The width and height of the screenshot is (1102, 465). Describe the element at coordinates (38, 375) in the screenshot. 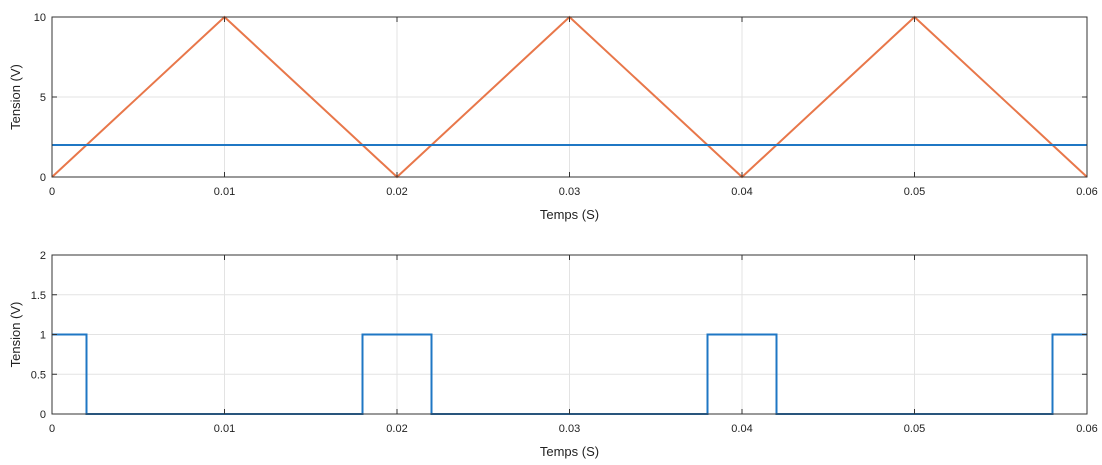

I see `bottom-y-tick-label: 0.5` at that location.